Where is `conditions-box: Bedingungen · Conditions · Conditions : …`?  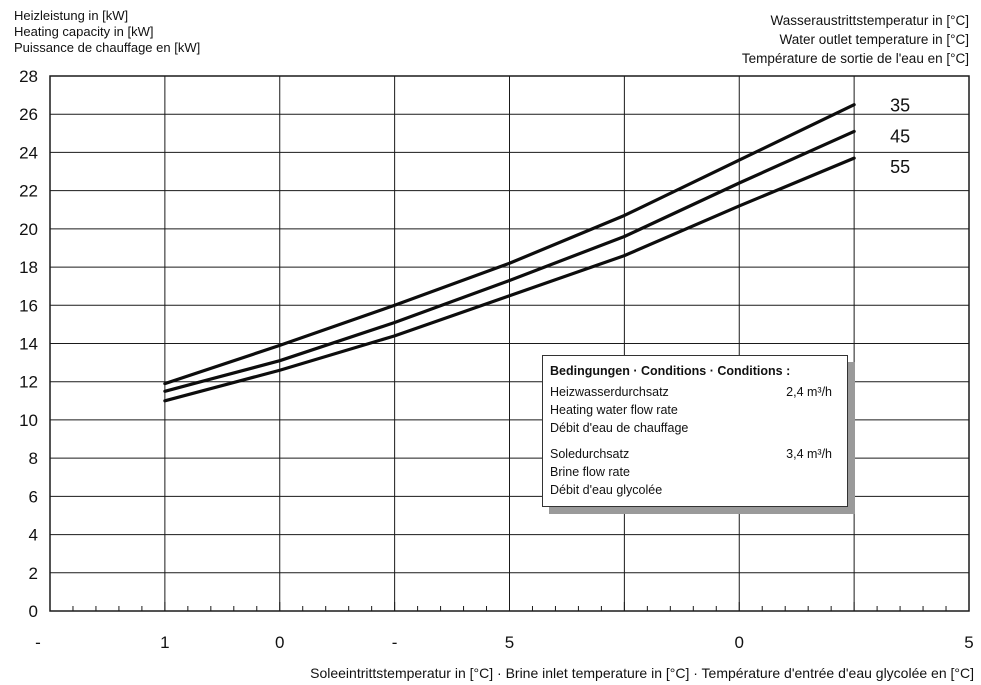
conditions-box: Bedingungen · Conditions · Conditions : … is located at coordinates (695, 431).